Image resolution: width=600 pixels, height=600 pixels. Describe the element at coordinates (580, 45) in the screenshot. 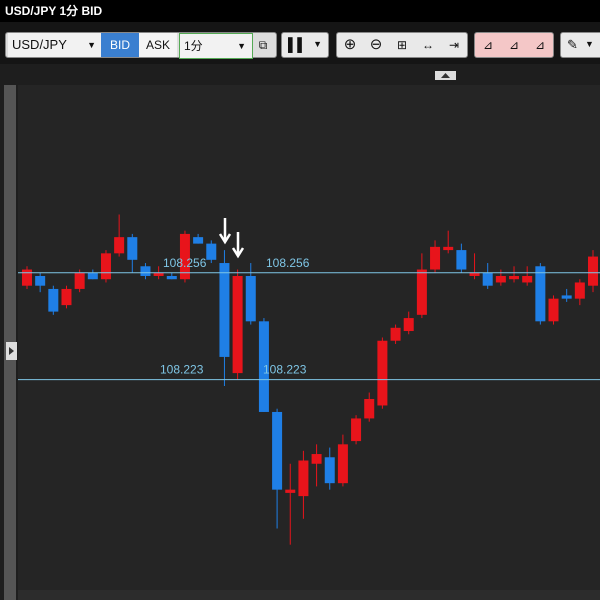

I see `draw-button: ✎ ▼` at that location.